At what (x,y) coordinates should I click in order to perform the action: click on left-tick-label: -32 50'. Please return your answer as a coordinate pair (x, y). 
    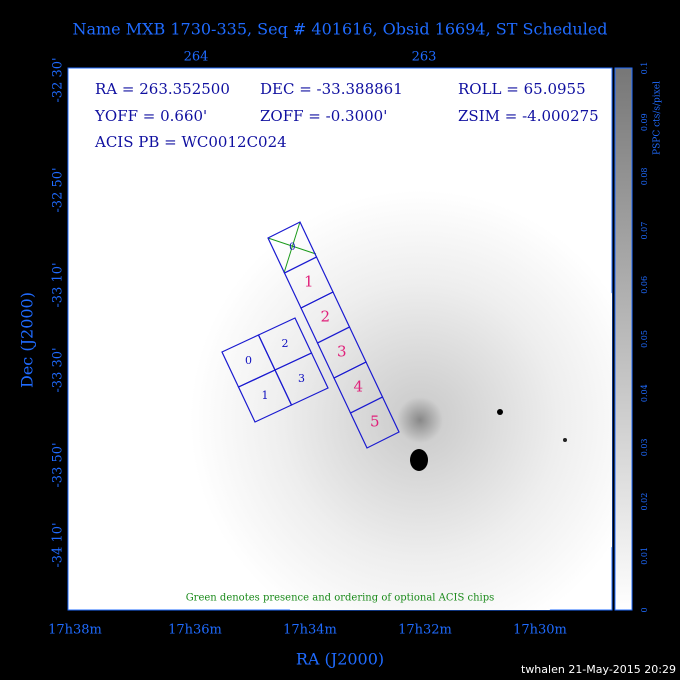
    Looking at the image, I should click on (58, 189).